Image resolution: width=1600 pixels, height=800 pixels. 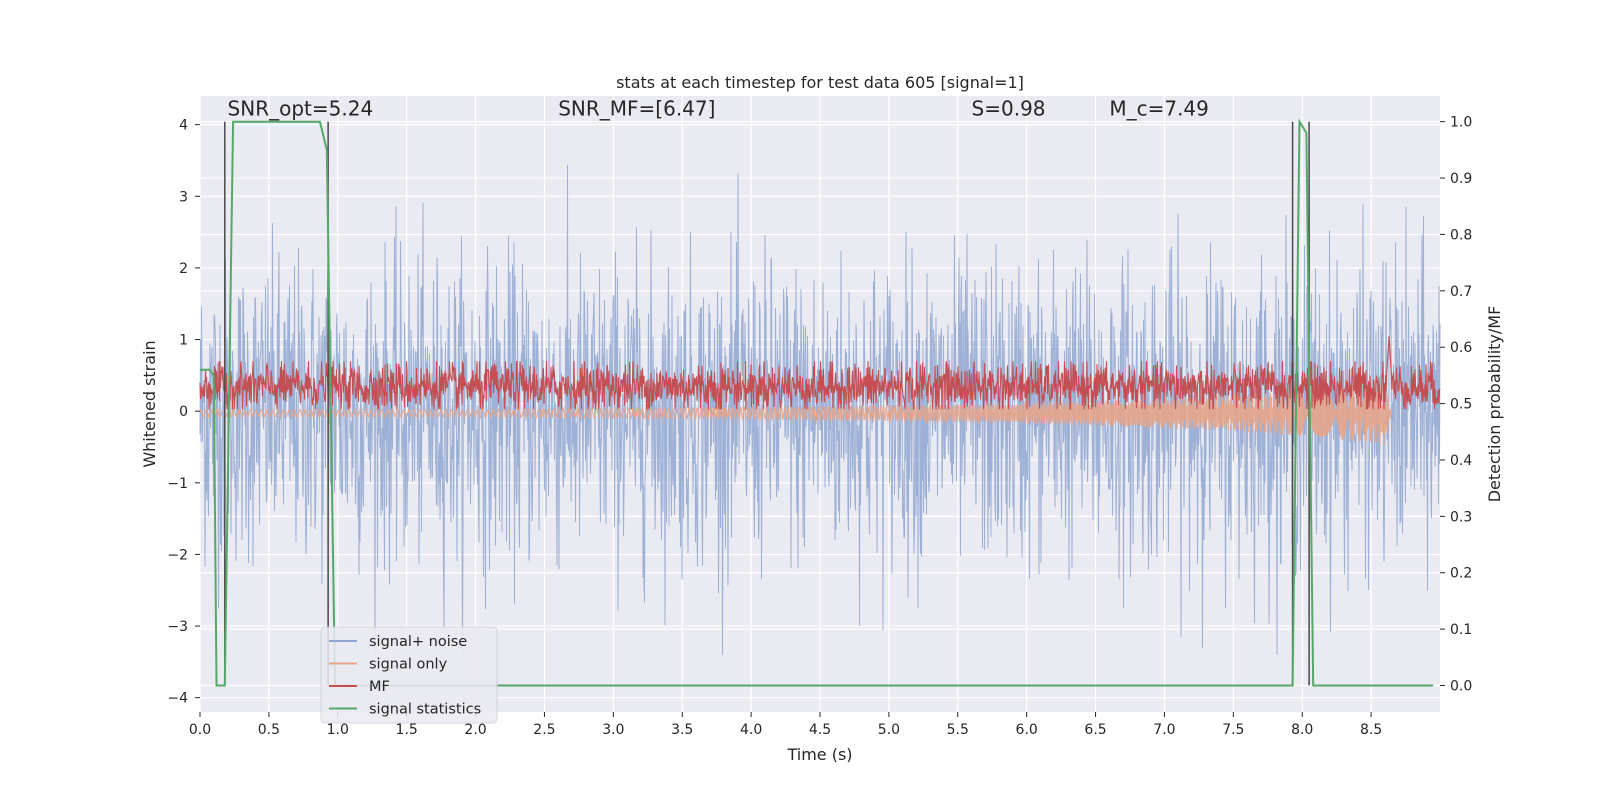 I want to click on x-tick-label: 0.0, so click(x=200, y=730).